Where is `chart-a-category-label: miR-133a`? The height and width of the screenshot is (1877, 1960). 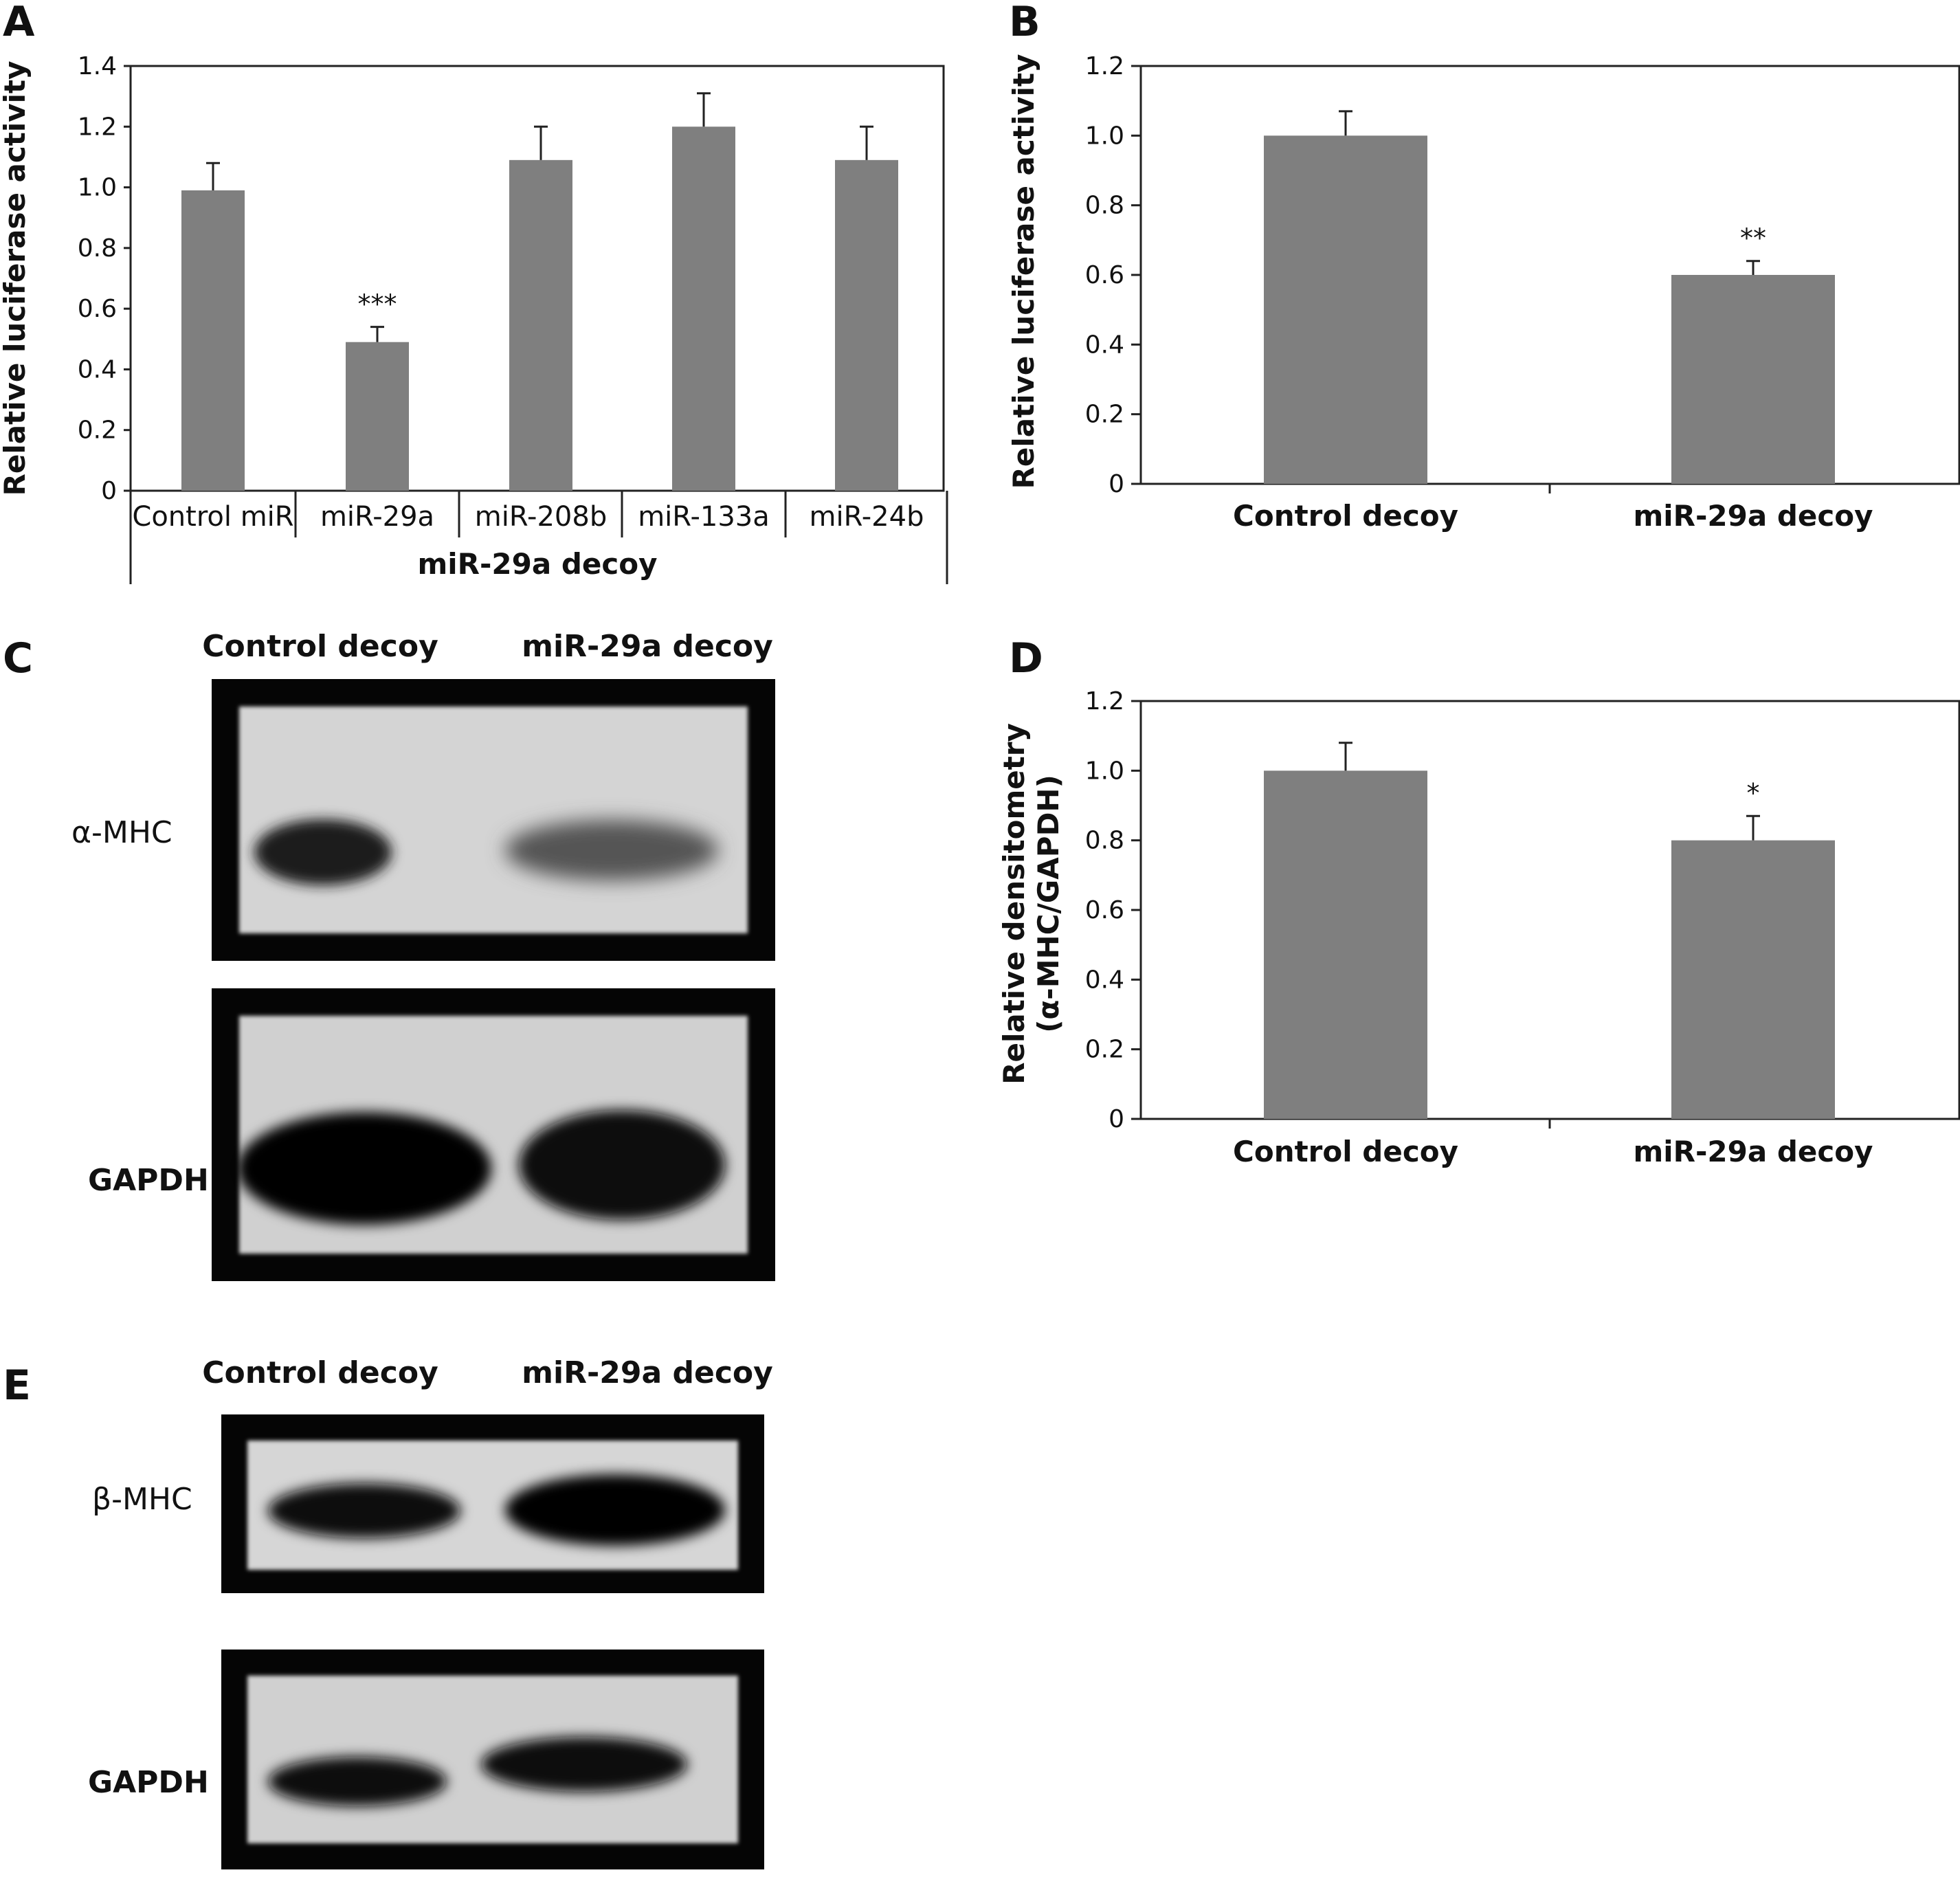 chart-a-category-label: miR-133a is located at coordinates (704, 517).